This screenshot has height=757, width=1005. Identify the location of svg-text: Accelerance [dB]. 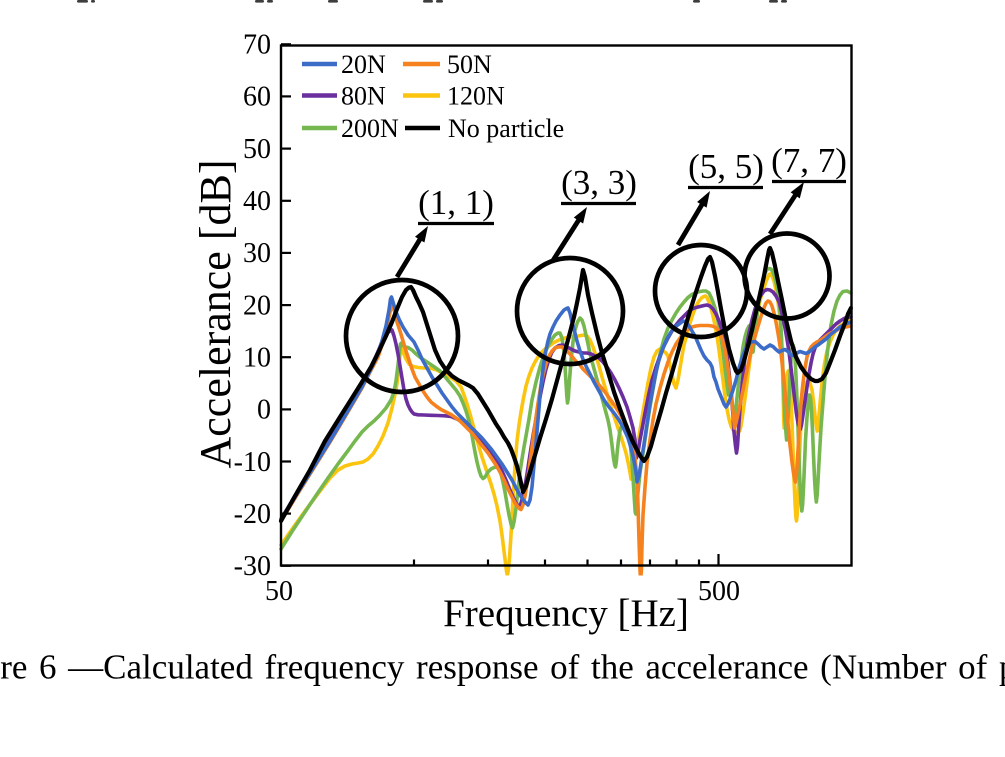
(215, 313).